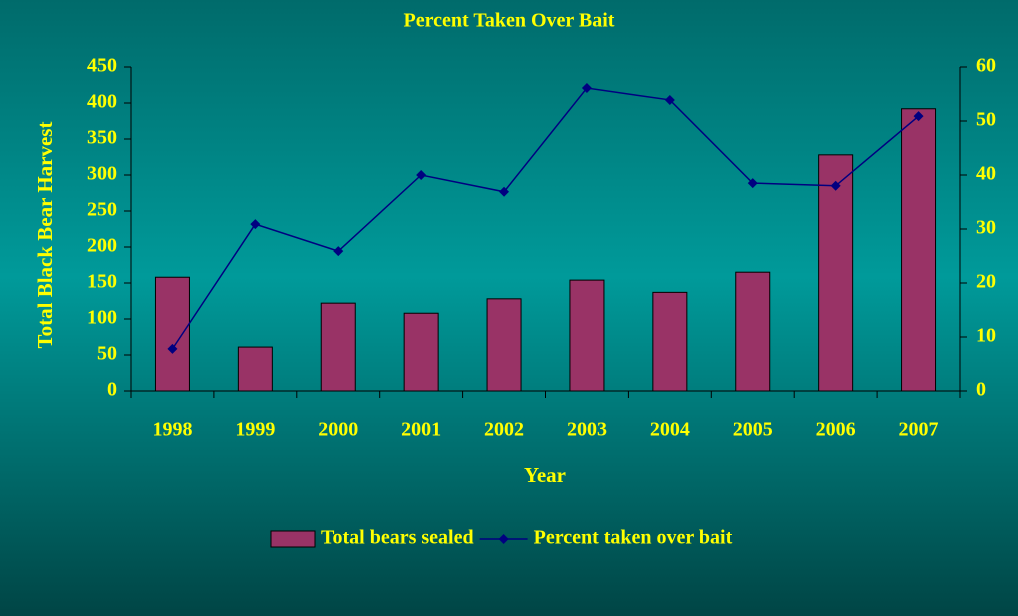  I want to click on y2-tick-label: 10, so click(986, 336).